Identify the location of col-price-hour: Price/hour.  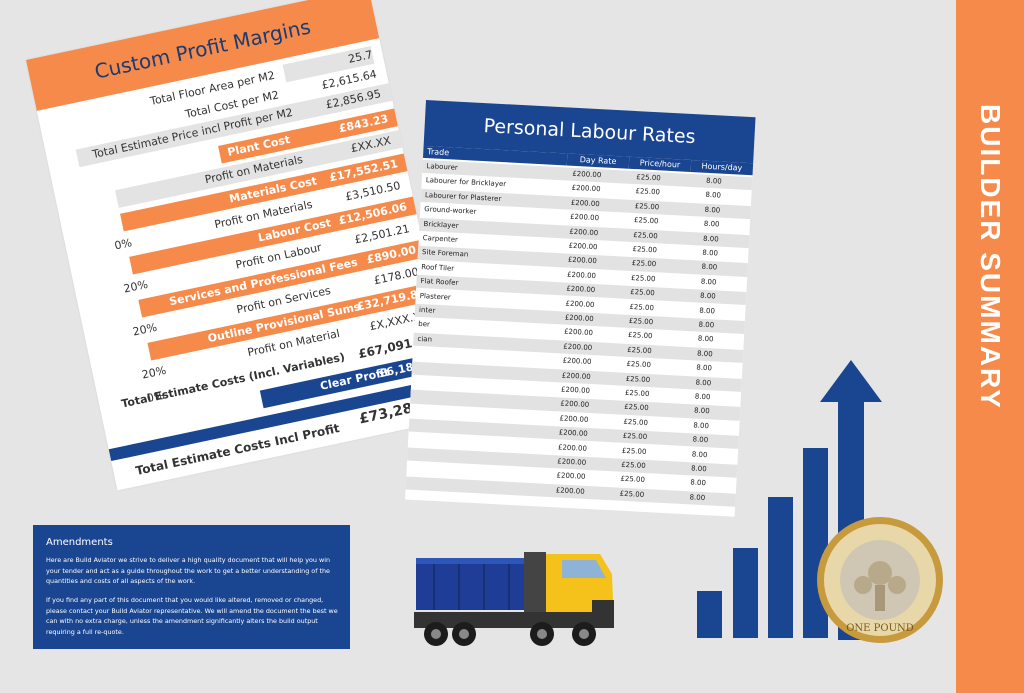
(660, 164).